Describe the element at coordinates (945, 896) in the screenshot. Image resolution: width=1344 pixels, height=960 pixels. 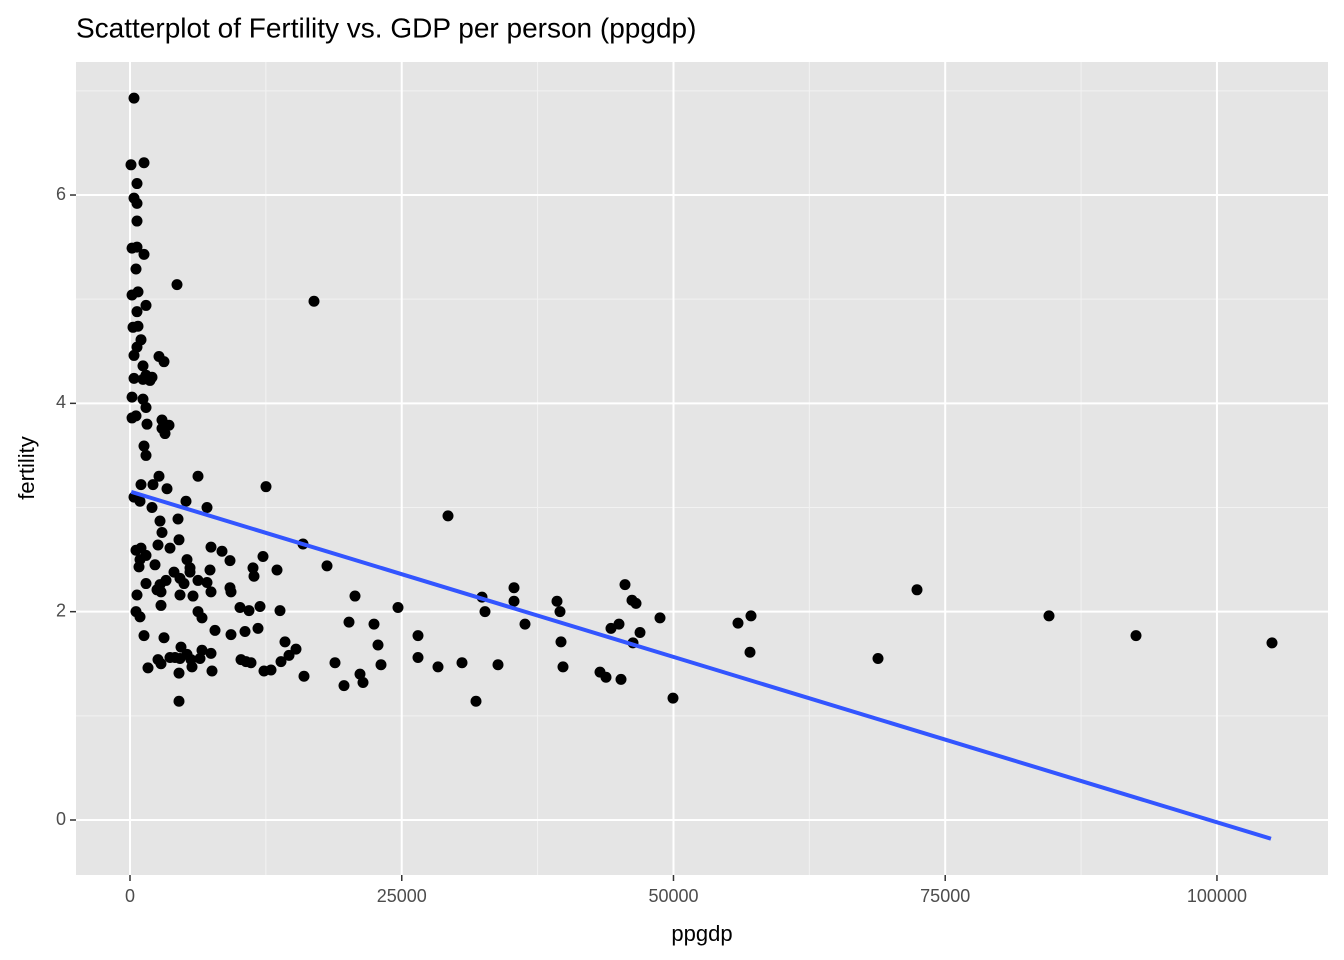
I see `x-tick-label: 75000` at that location.